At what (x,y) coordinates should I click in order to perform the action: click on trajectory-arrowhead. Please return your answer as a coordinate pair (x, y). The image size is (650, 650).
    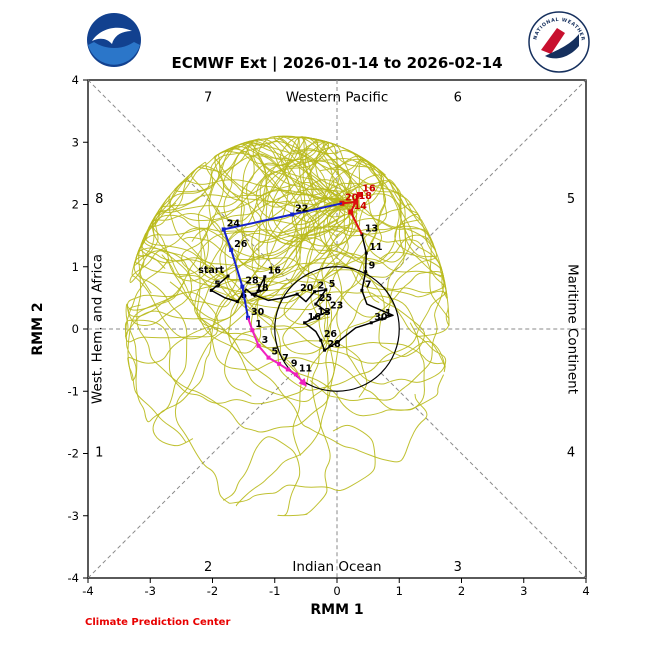
    Looking at the image, I should click on (302, 382).